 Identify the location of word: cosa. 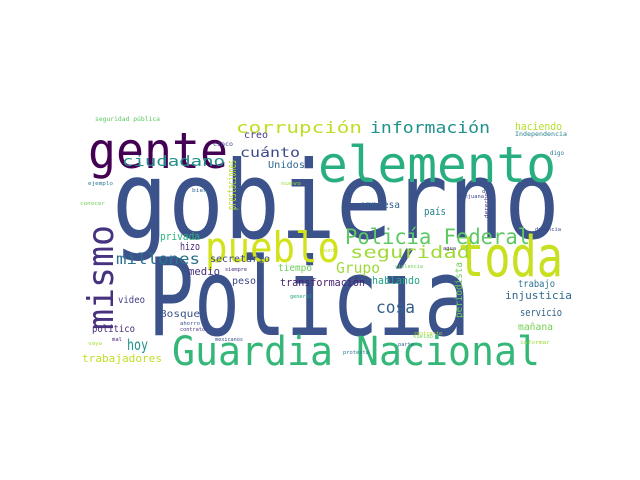
(395, 308).